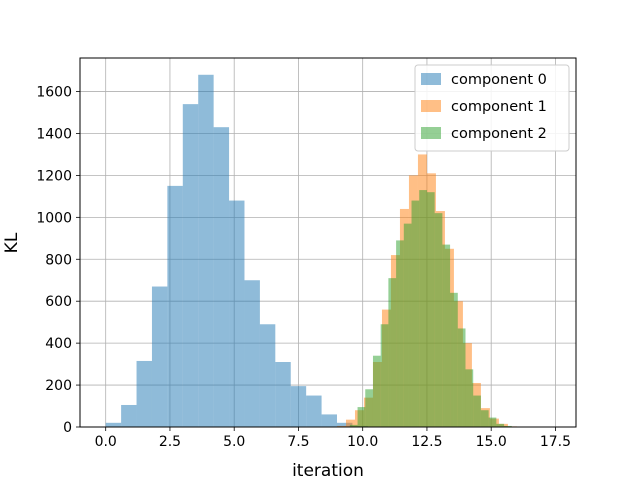 This screenshot has width=640, height=480. I want to click on y-tick-label: 400, so click(58, 344).